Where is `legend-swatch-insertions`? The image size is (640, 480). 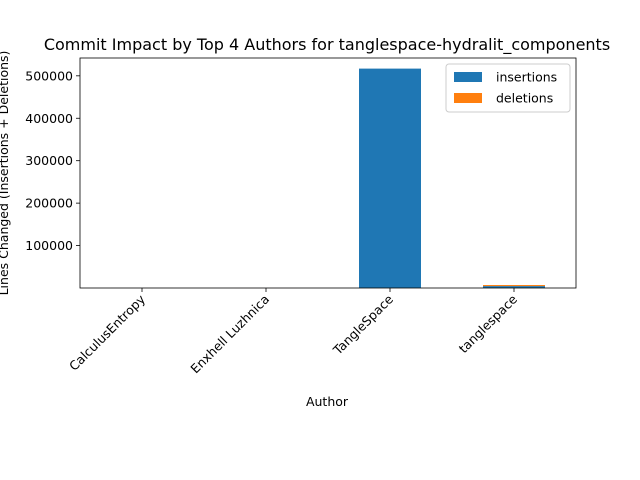
legend-swatch-insertions is located at coordinates (468, 77).